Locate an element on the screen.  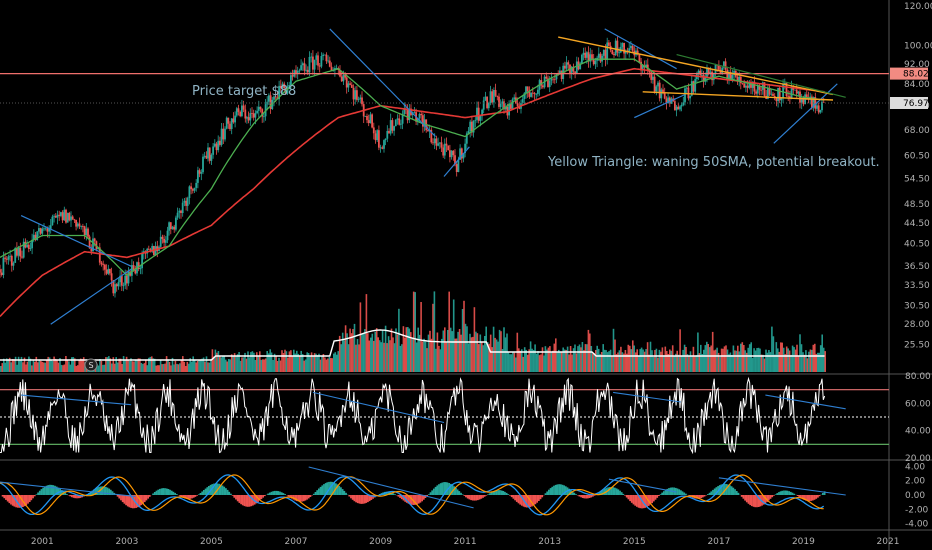
rsi-trendline is located at coordinates (76, 400).